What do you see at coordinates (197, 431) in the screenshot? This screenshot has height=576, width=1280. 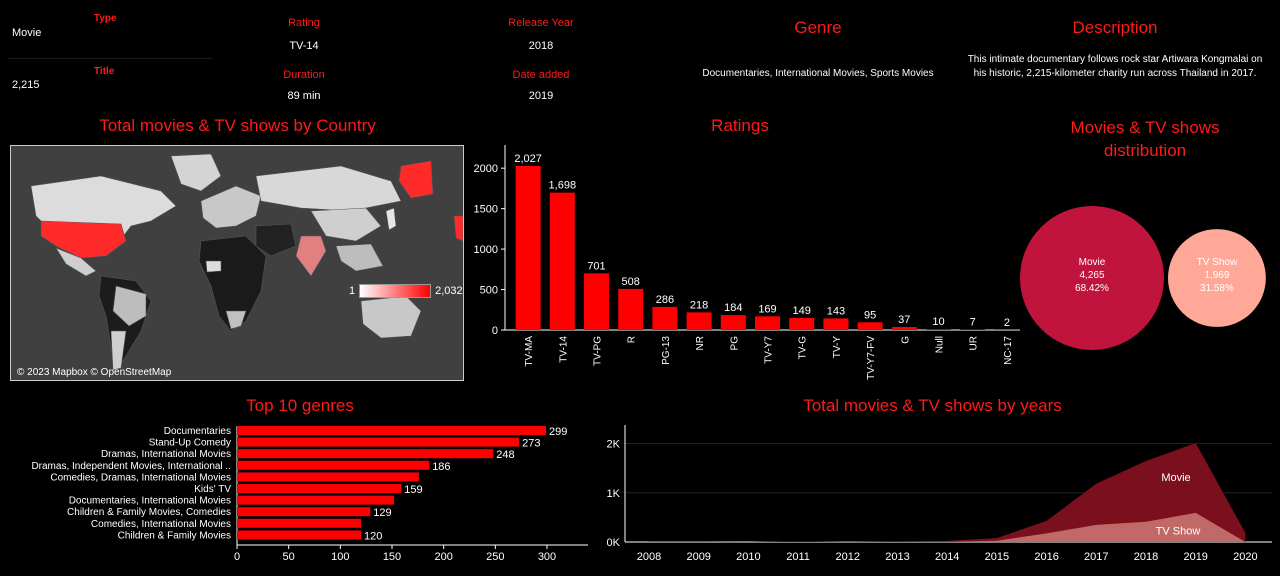 I see `category-label: Documentaries` at bounding box center [197, 431].